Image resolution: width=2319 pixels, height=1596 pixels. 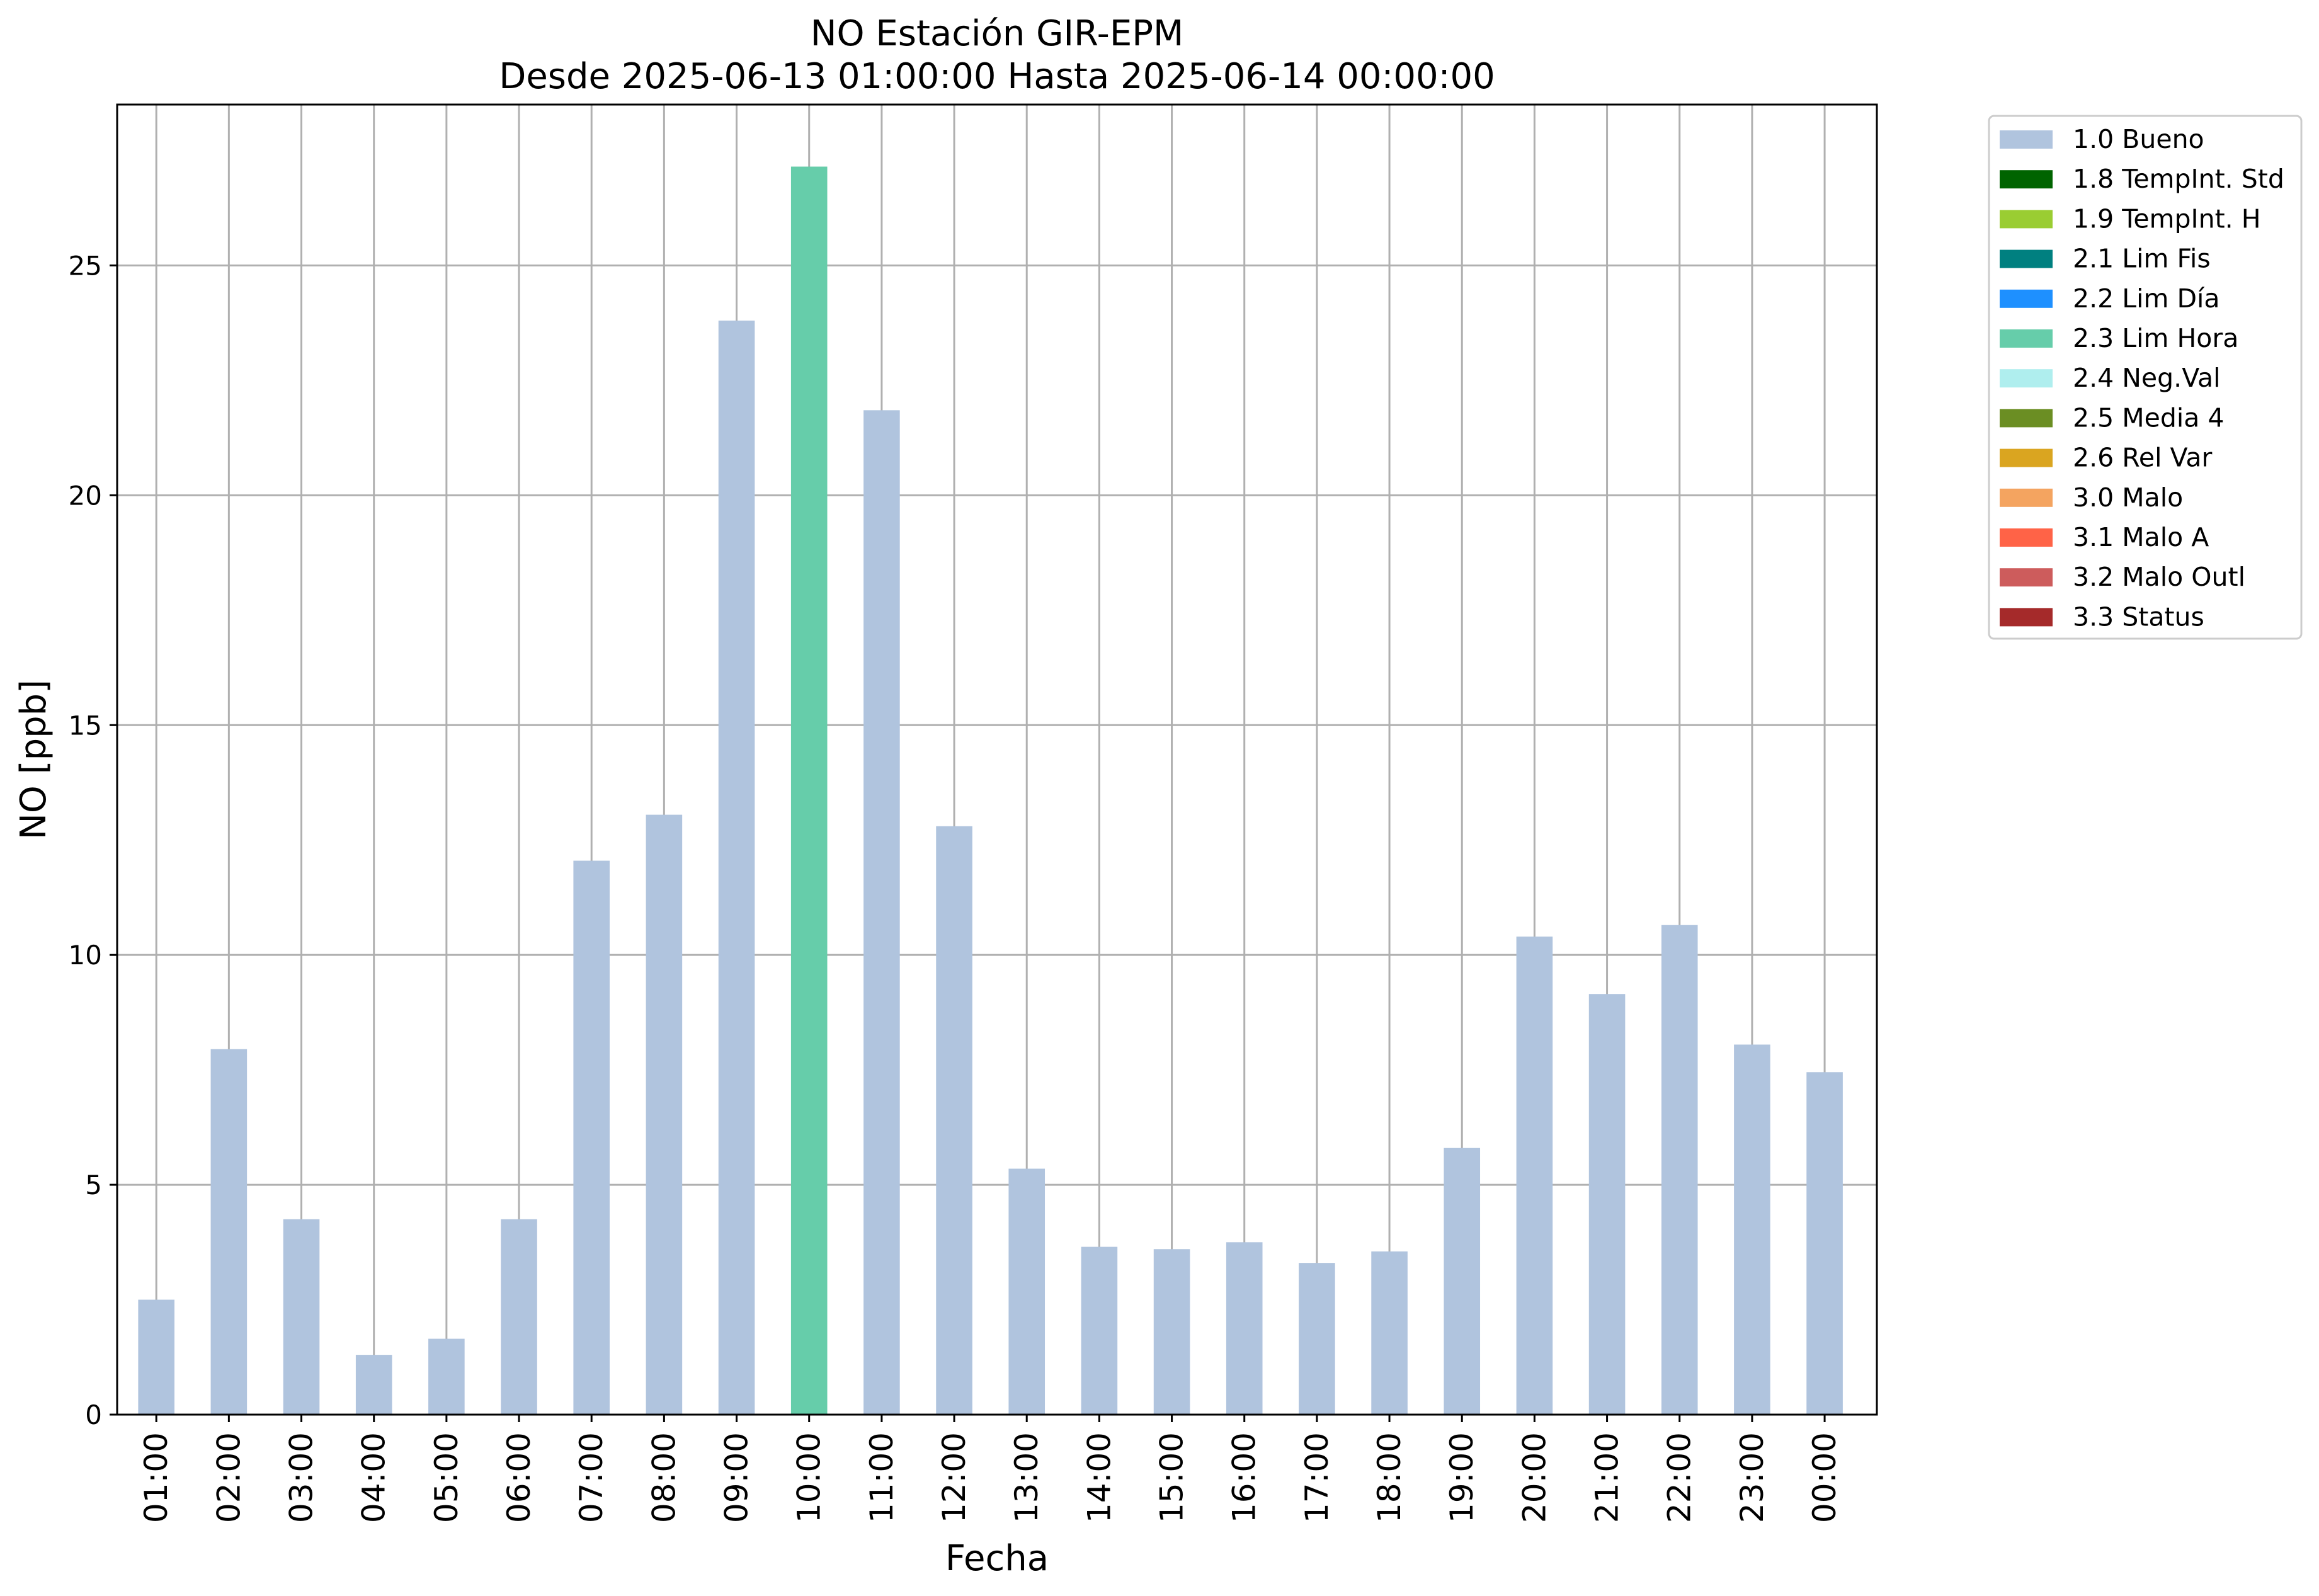 What do you see at coordinates (591, 1477) in the screenshot?
I see `x-tick-label: 07:00` at bounding box center [591, 1477].